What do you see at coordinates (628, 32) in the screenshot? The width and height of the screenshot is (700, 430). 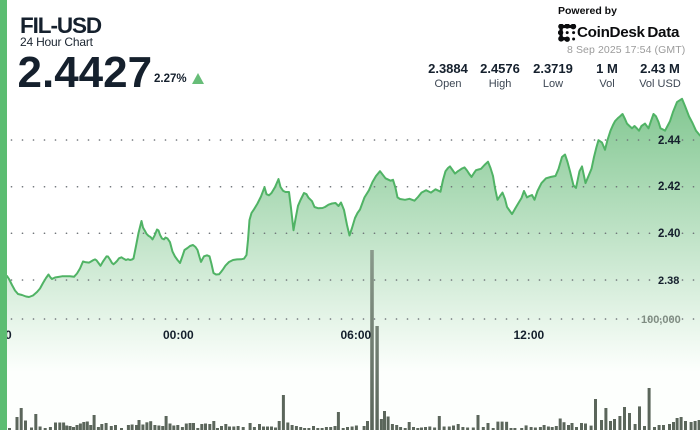 I see `svg-text: CoinDesk Data` at bounding box center [628, 32].